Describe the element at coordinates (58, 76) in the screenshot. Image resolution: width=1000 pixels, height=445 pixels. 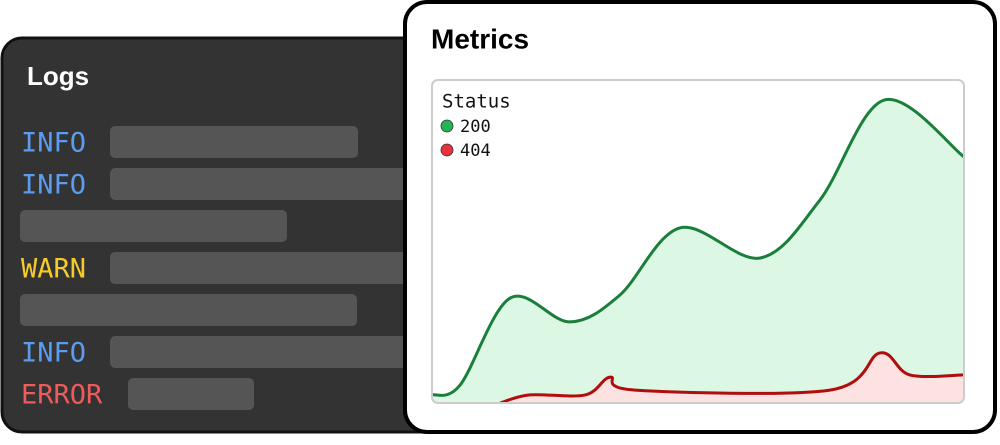
I see `logs-title: Logs` at that location.